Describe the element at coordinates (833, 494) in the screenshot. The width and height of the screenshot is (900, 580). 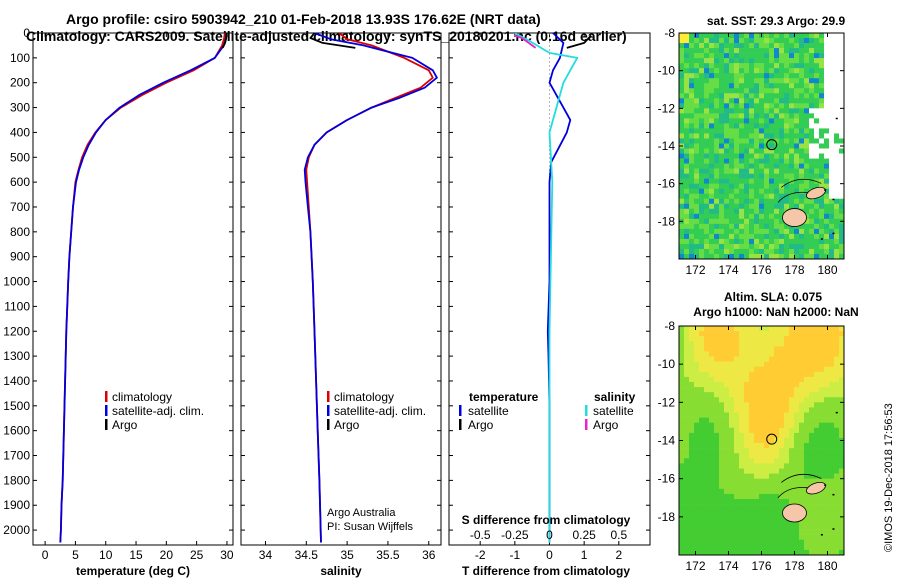
I see `islet` at that location.